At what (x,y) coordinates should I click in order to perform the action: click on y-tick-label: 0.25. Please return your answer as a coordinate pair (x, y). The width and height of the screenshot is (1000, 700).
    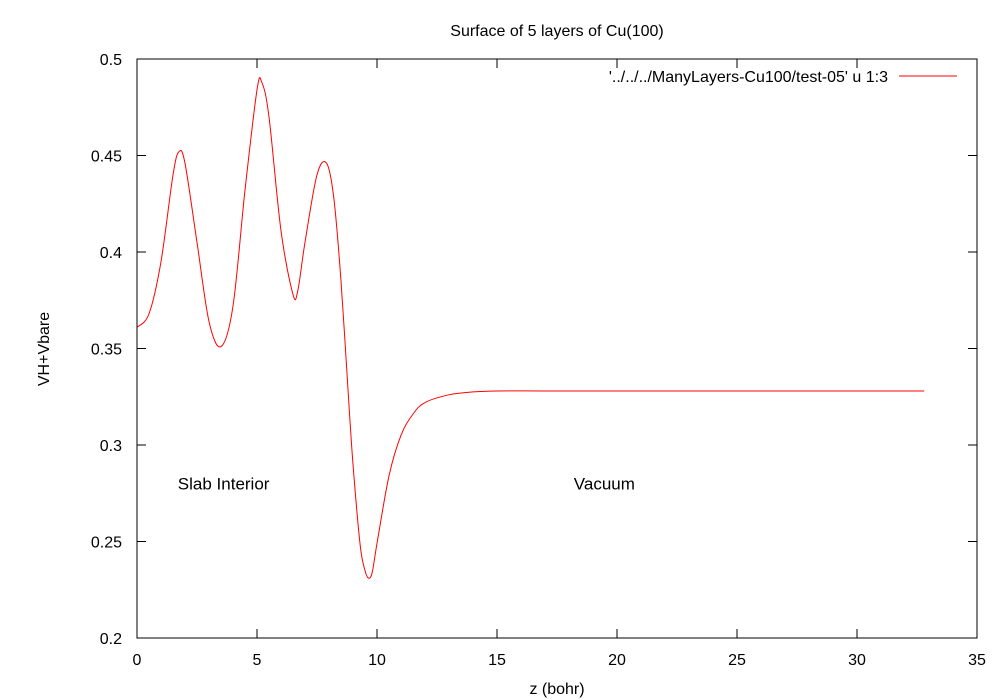
    Looking at the image, I should click on (106, 543).